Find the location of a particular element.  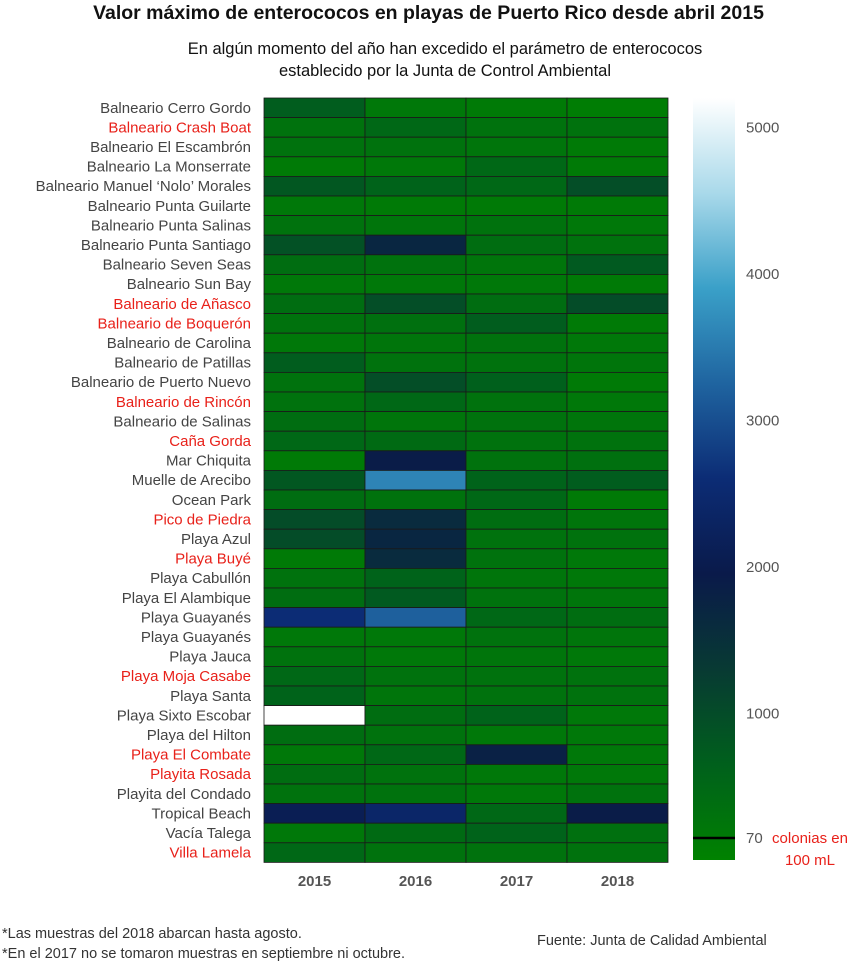

row-label: Balneario Seven Seas is located at coordinates (177, 265).